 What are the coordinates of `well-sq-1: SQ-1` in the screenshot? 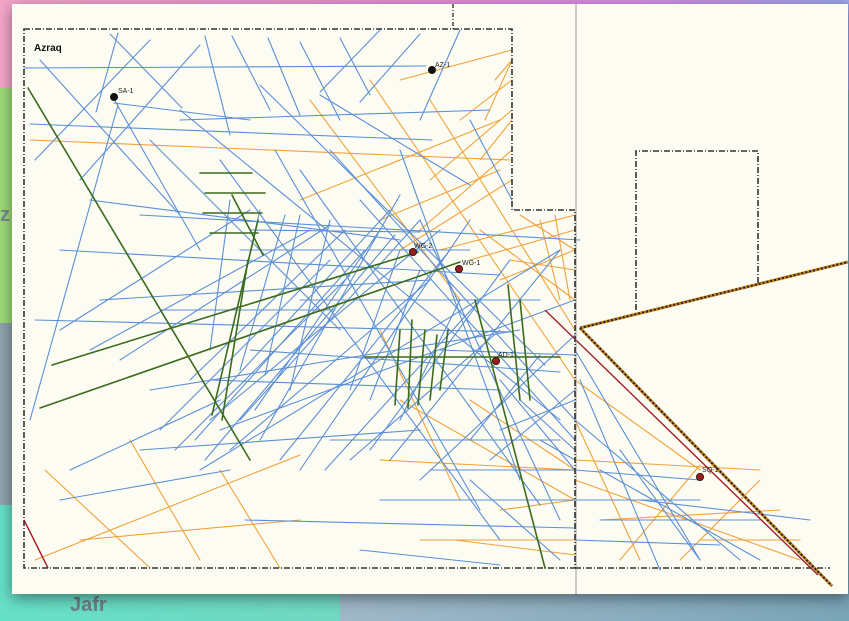 It's located at (707, 474).